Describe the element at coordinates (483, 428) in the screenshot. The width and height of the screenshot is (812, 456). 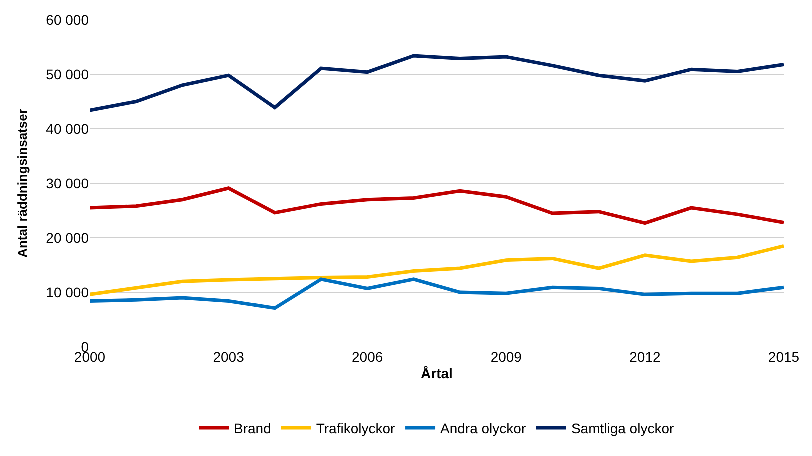
I see `legend-label: Andra olyckor` at that location.